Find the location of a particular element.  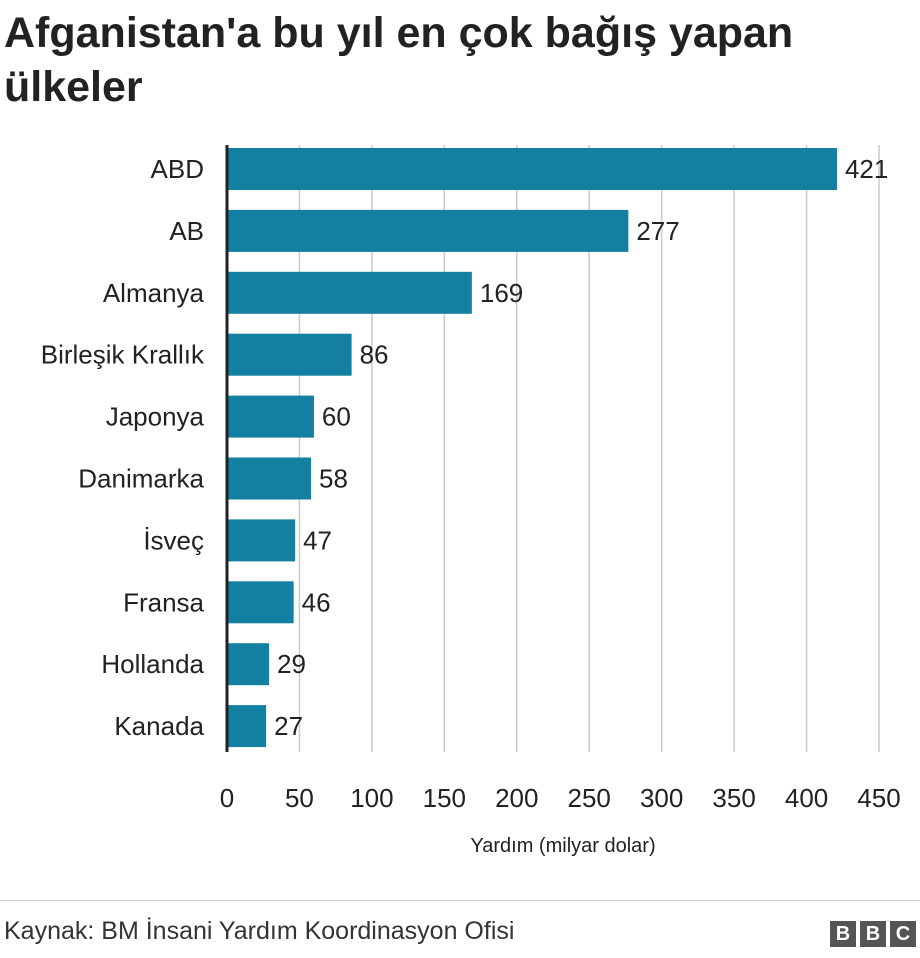

x-tick-label: 200 is located at coordinates (516, 798).